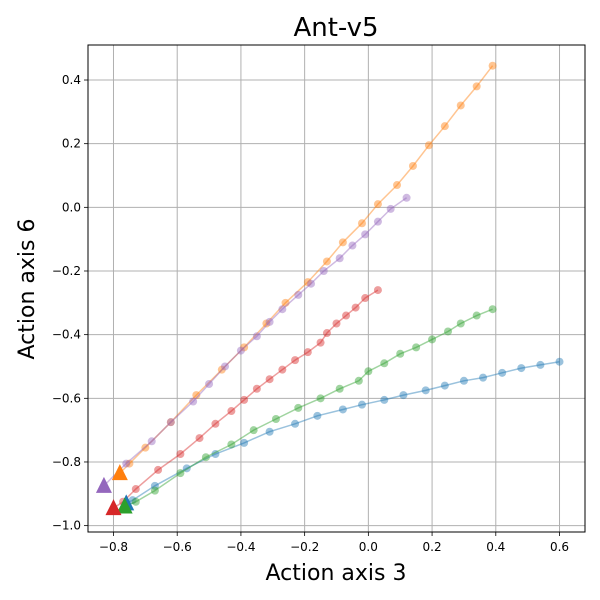  What do you see at coordinates (240, 547) in the screenshot?
I see `x-tick-label: −0.4` at bounding box center [240, 547].